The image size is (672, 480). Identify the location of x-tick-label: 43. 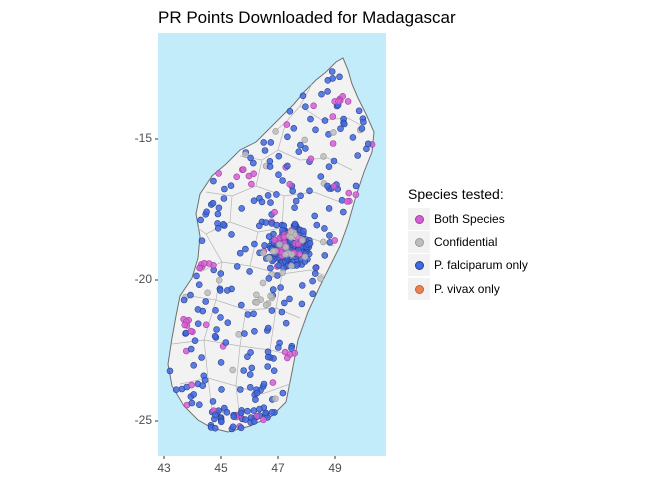
(164, 468).